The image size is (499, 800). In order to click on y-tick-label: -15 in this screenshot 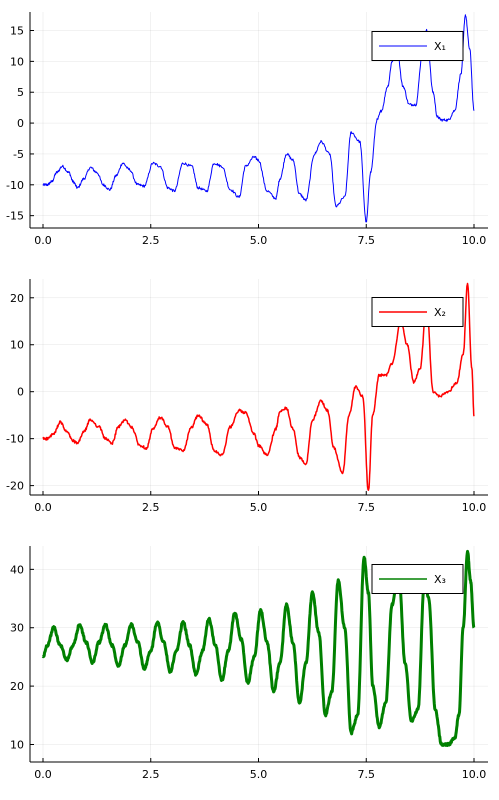, I will do `click(15, 216)`.